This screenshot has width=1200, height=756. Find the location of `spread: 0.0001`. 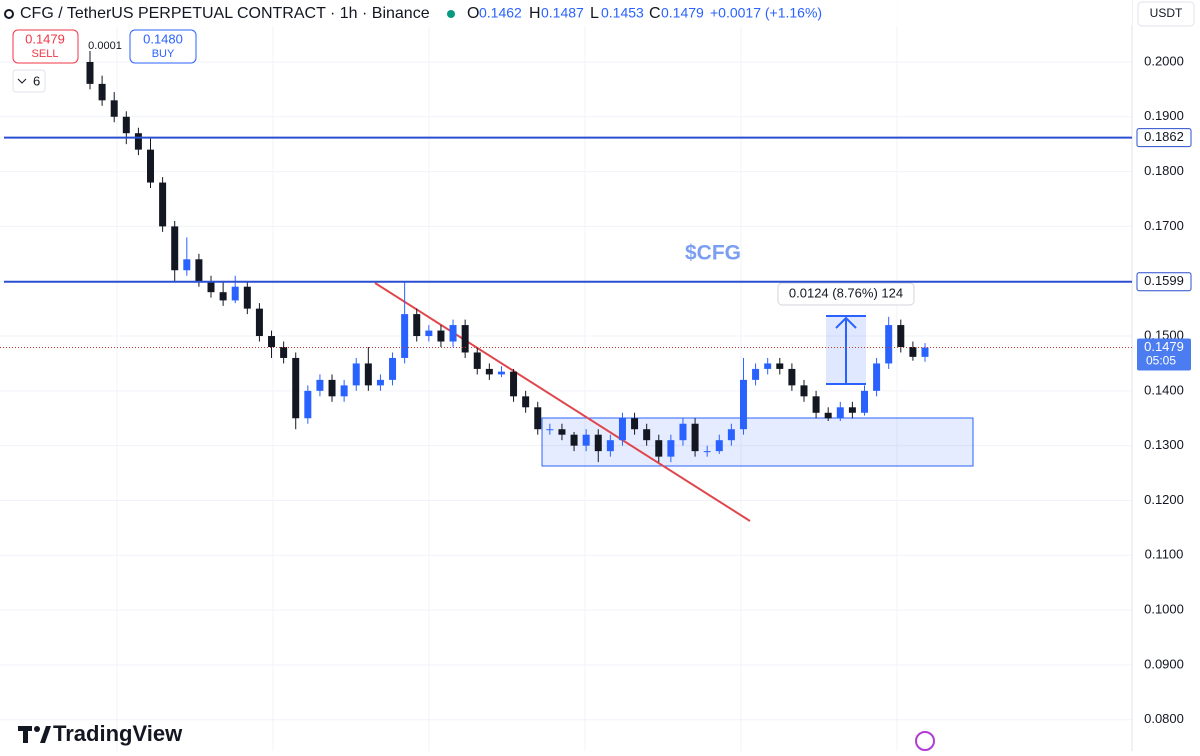

spread: 0.0001 is located at coordinates (105, 46).